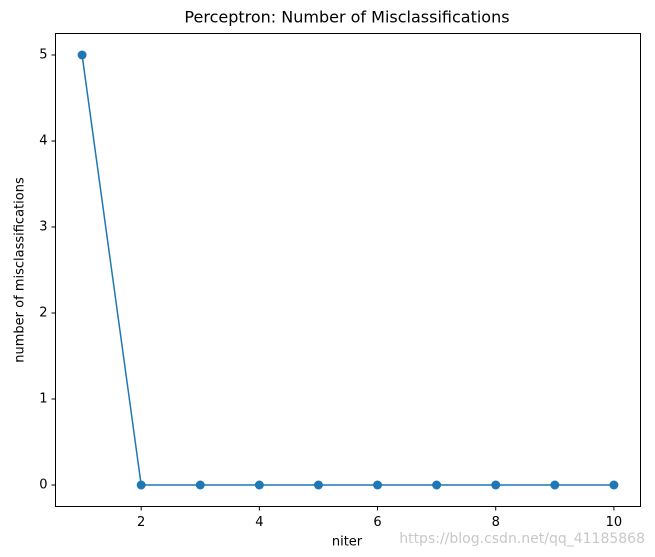 This screenshot has height=557, width=655. What do you see at coordinates (377, 522) in the screenshot?
I see `x-tick-label: 6` at bounding box center [377, 522].